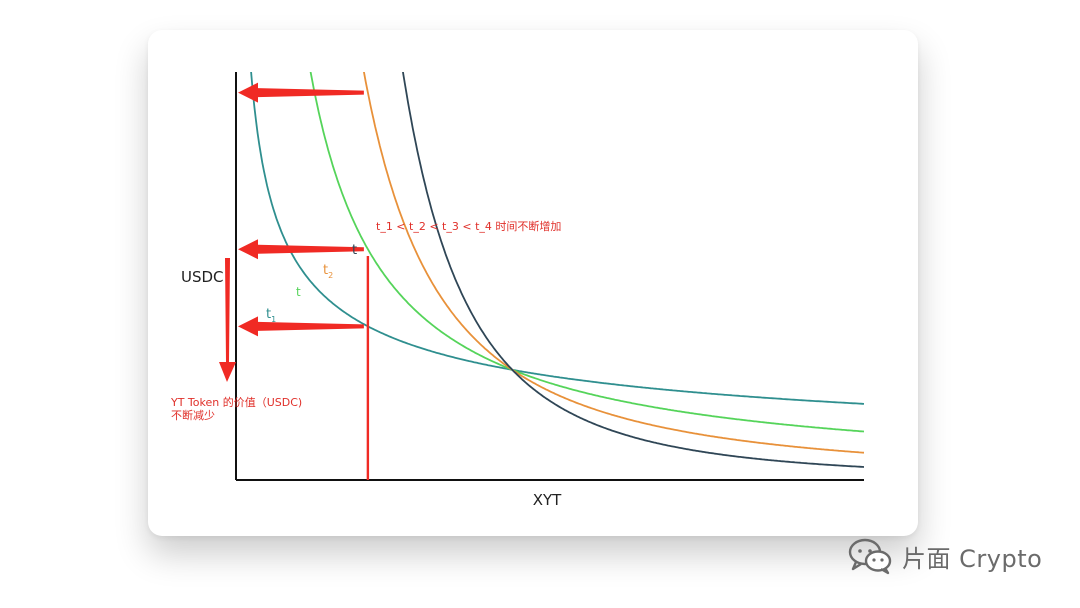 Image resolution: width=1080 pixels, height=608 pixels. I want to click on wechat-icon, so click(870, 556).